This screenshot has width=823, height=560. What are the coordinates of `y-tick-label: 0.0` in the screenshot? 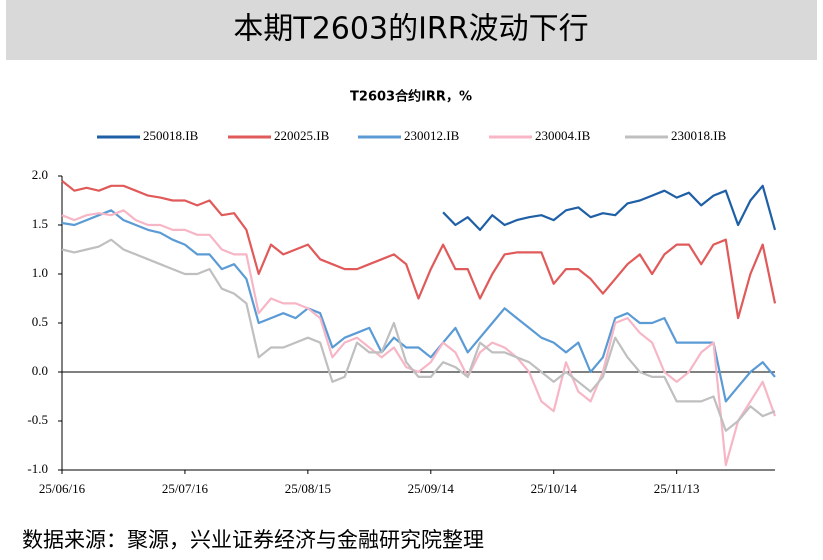 It's located at (40, 370).